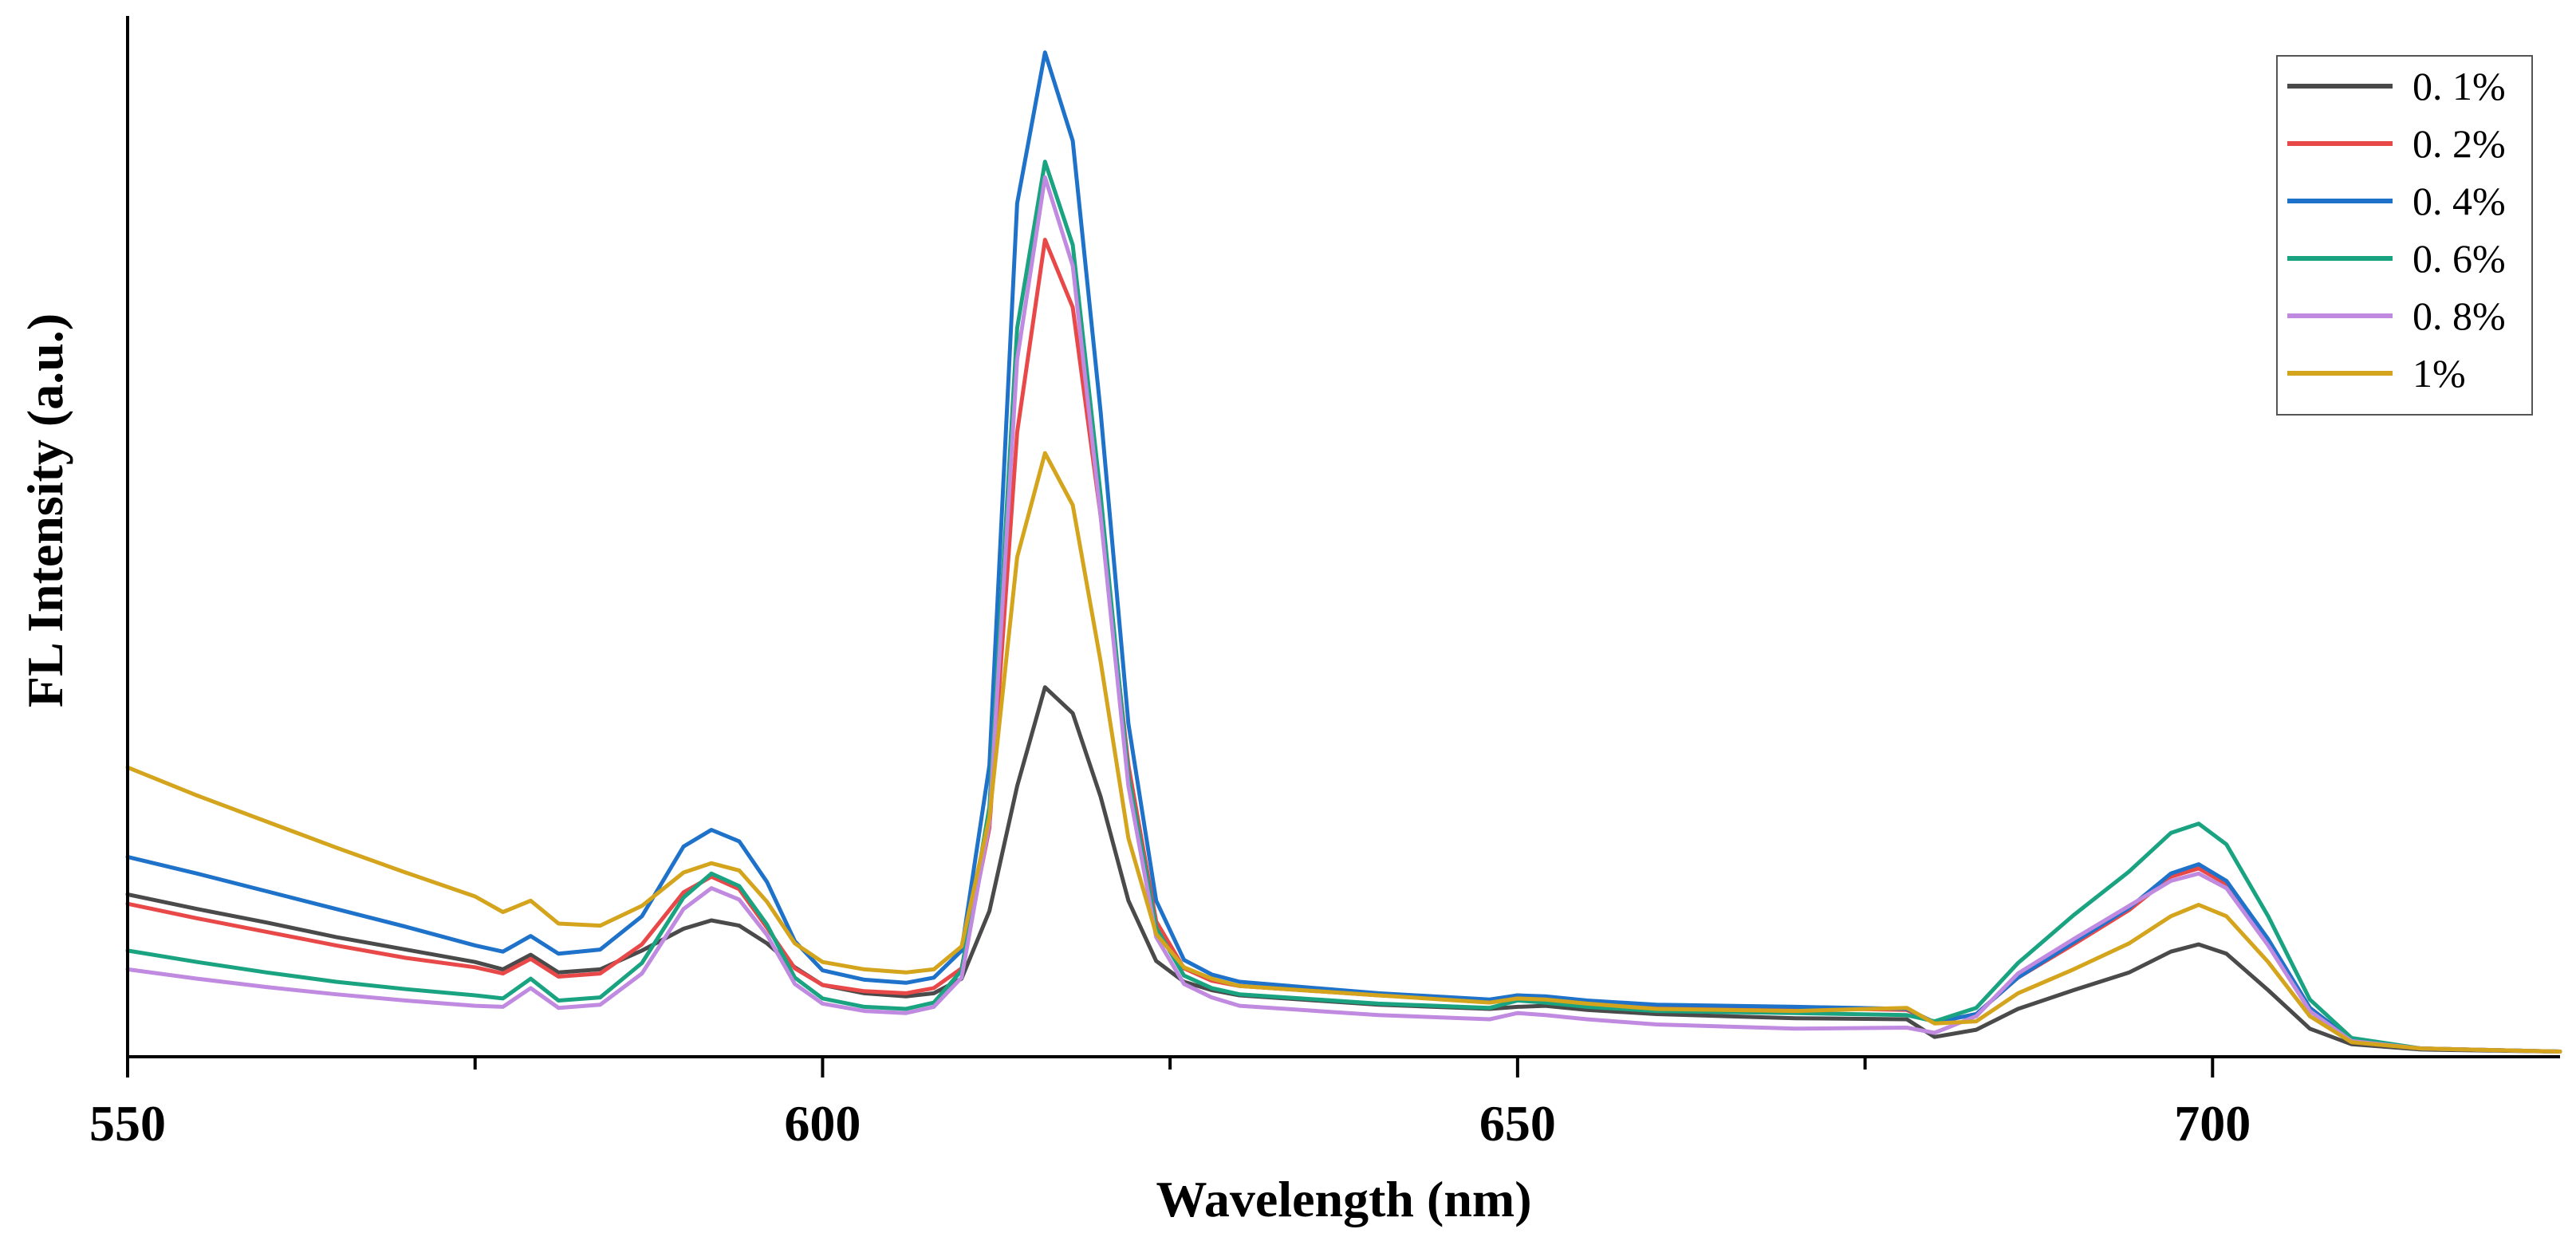 The image size is (2576, 1237). Describe the element at coordinates (2212, 1123) in the screenshot. I see `x-tick-label: 700` at that location.